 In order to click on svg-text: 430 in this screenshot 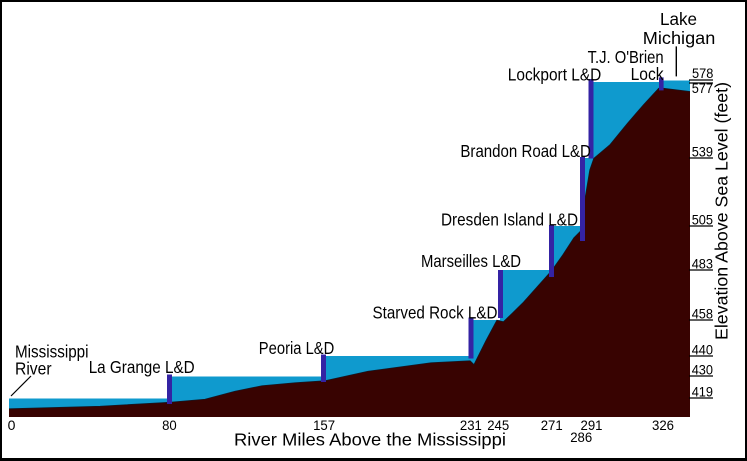, I will do `click(702, 370)`.